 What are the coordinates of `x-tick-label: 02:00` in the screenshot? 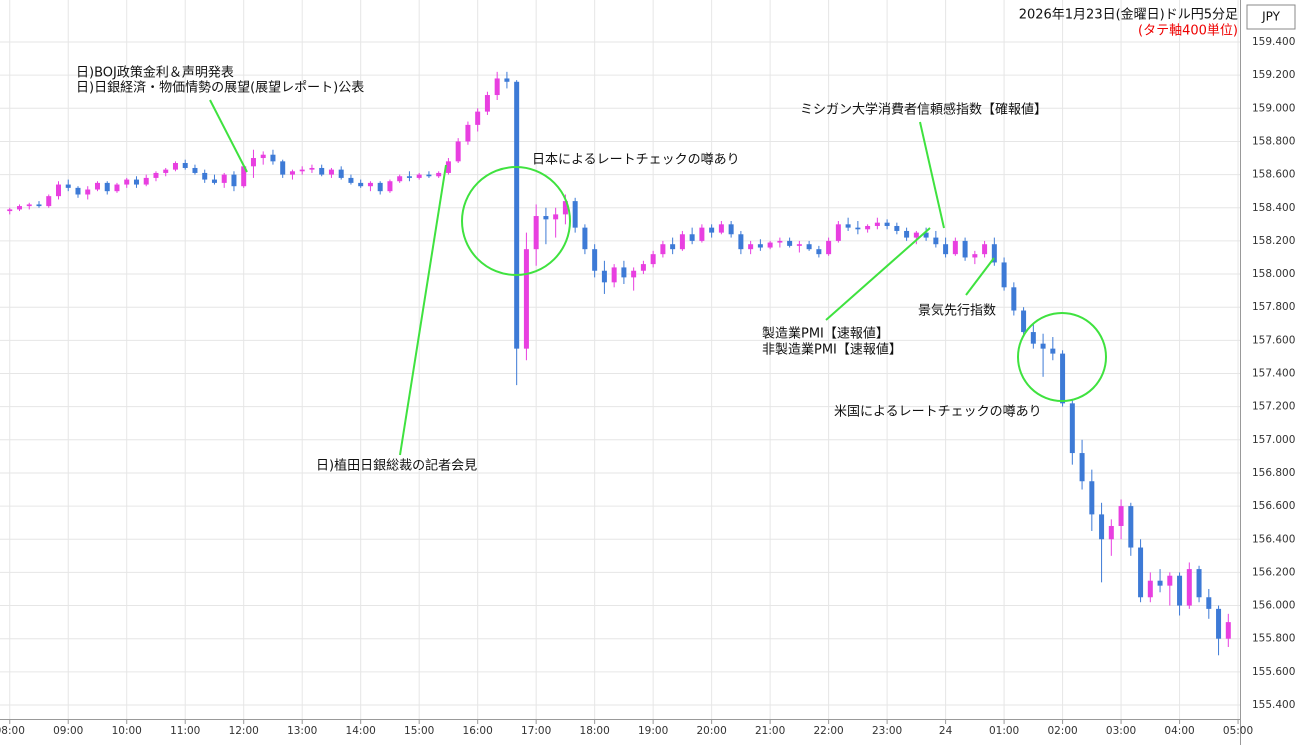 It's located at (1062, 731).